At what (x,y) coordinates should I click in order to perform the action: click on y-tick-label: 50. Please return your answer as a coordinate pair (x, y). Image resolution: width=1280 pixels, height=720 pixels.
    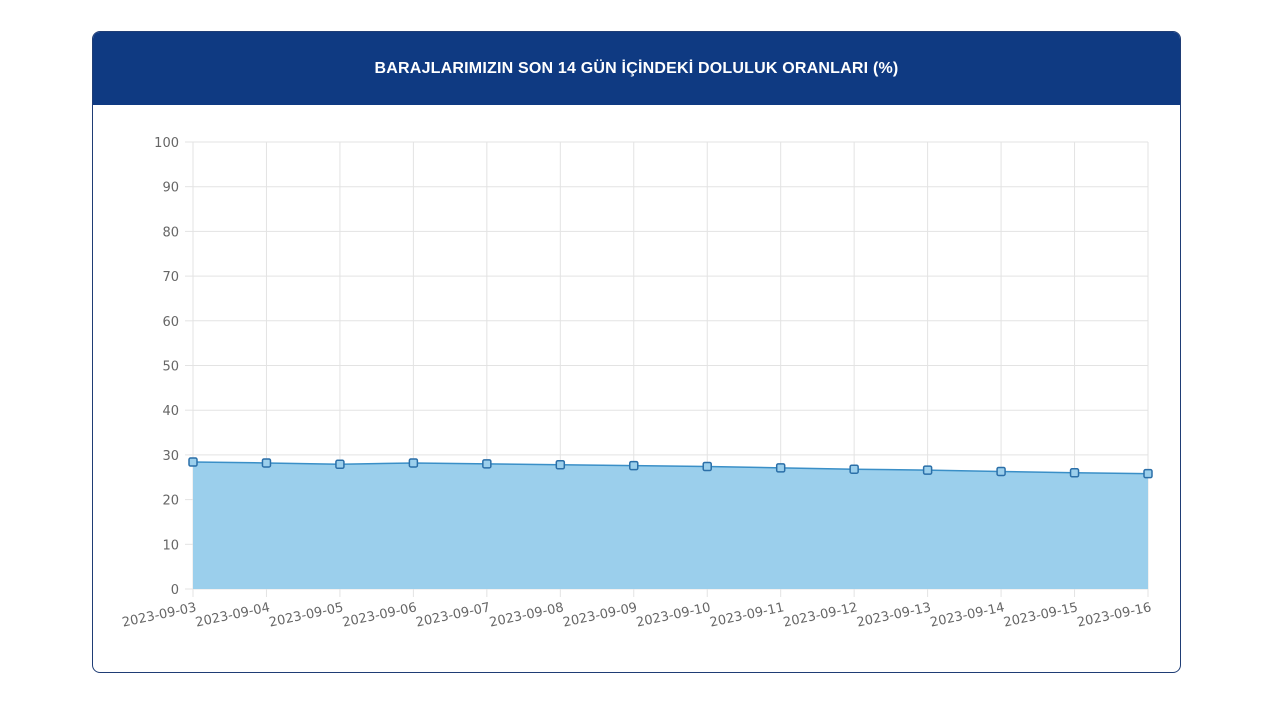
    Looking at the image, I should click on (170, 367).